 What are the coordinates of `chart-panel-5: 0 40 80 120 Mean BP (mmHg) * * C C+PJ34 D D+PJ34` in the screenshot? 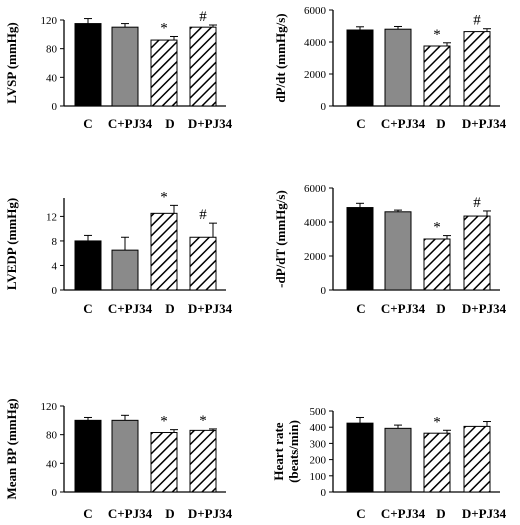 It's located at (118, 459).